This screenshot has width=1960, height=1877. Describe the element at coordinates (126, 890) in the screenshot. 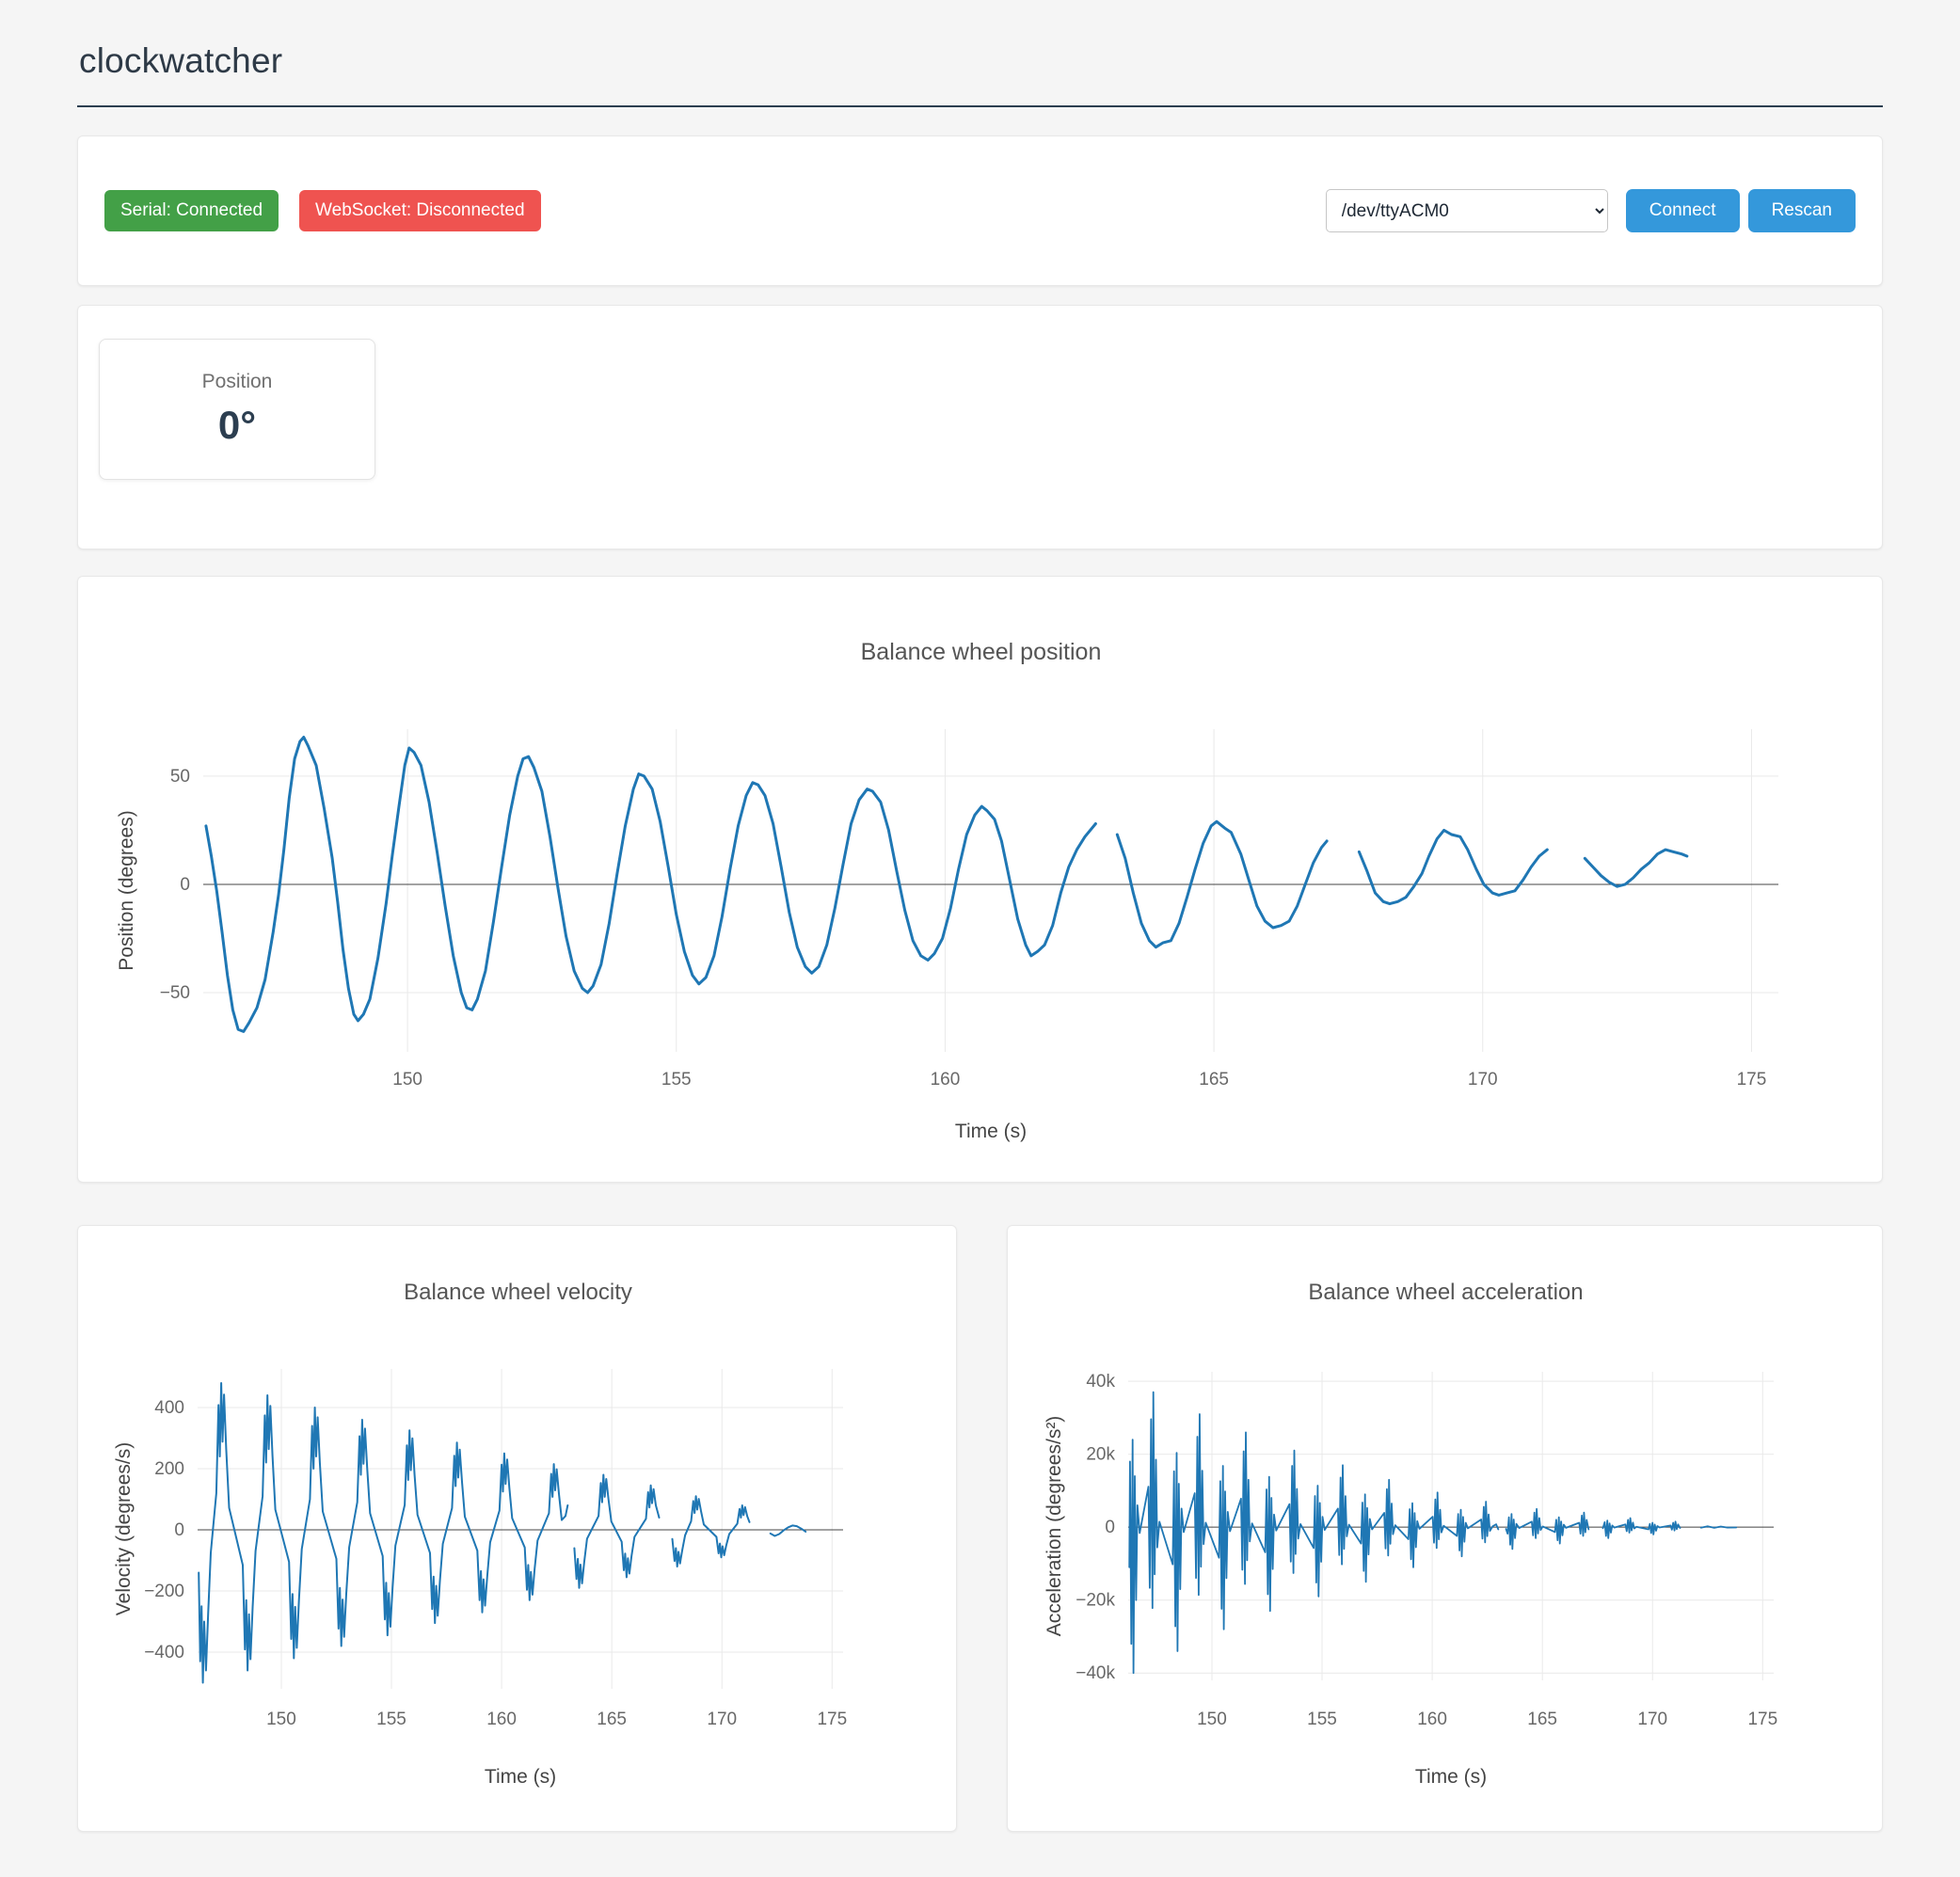

I see `svg-text: Position (degrees)` at that location.